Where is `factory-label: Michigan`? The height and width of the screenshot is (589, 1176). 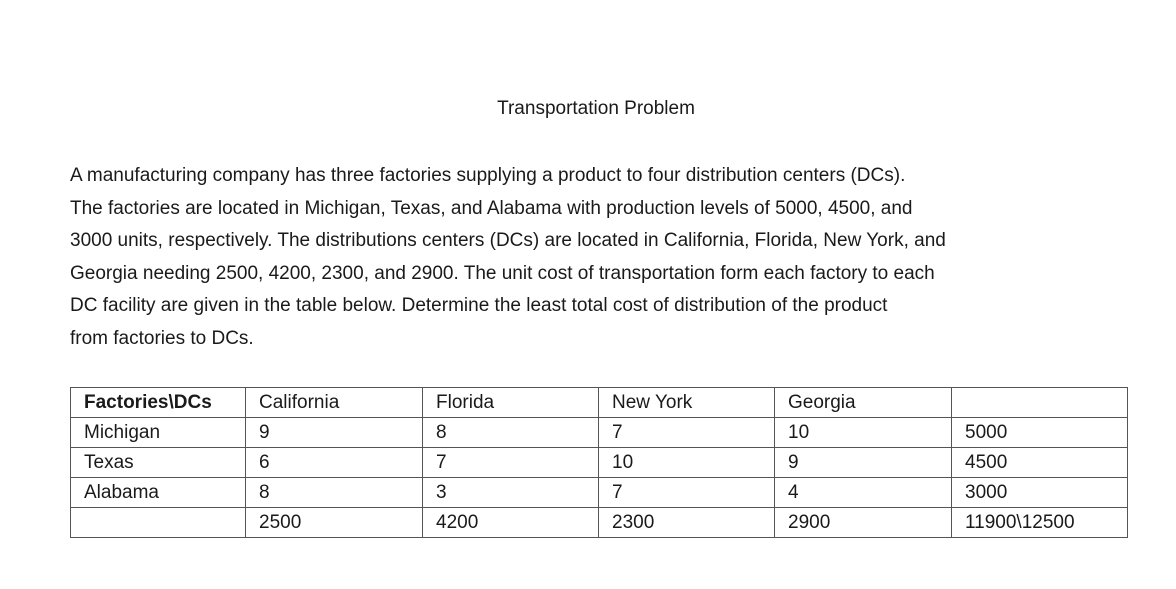 factory-label: Michigan is located at coordinates (158, 432).